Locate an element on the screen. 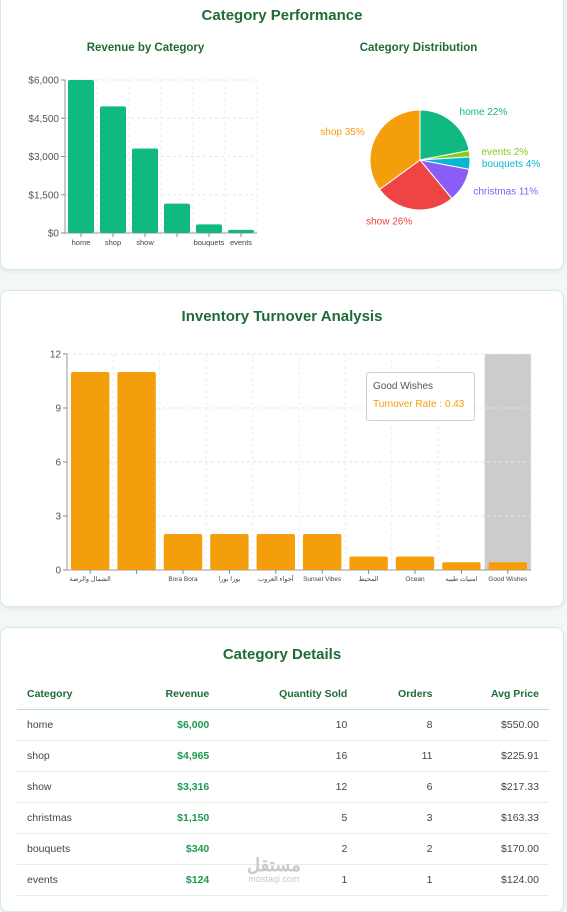  table-row: christmas $1,150 5 3 $163.33 is located at coordinates (283, 818).